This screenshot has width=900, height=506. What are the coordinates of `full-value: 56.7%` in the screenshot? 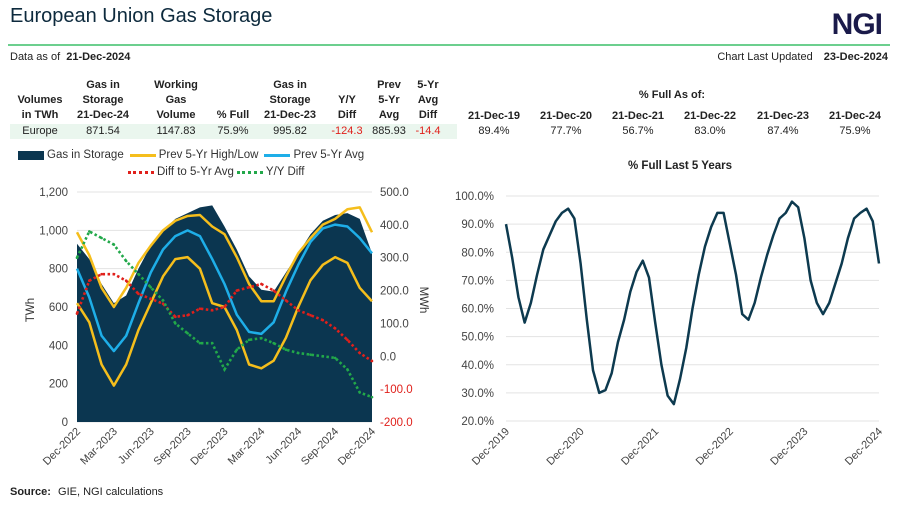 It's located at (638, 131).